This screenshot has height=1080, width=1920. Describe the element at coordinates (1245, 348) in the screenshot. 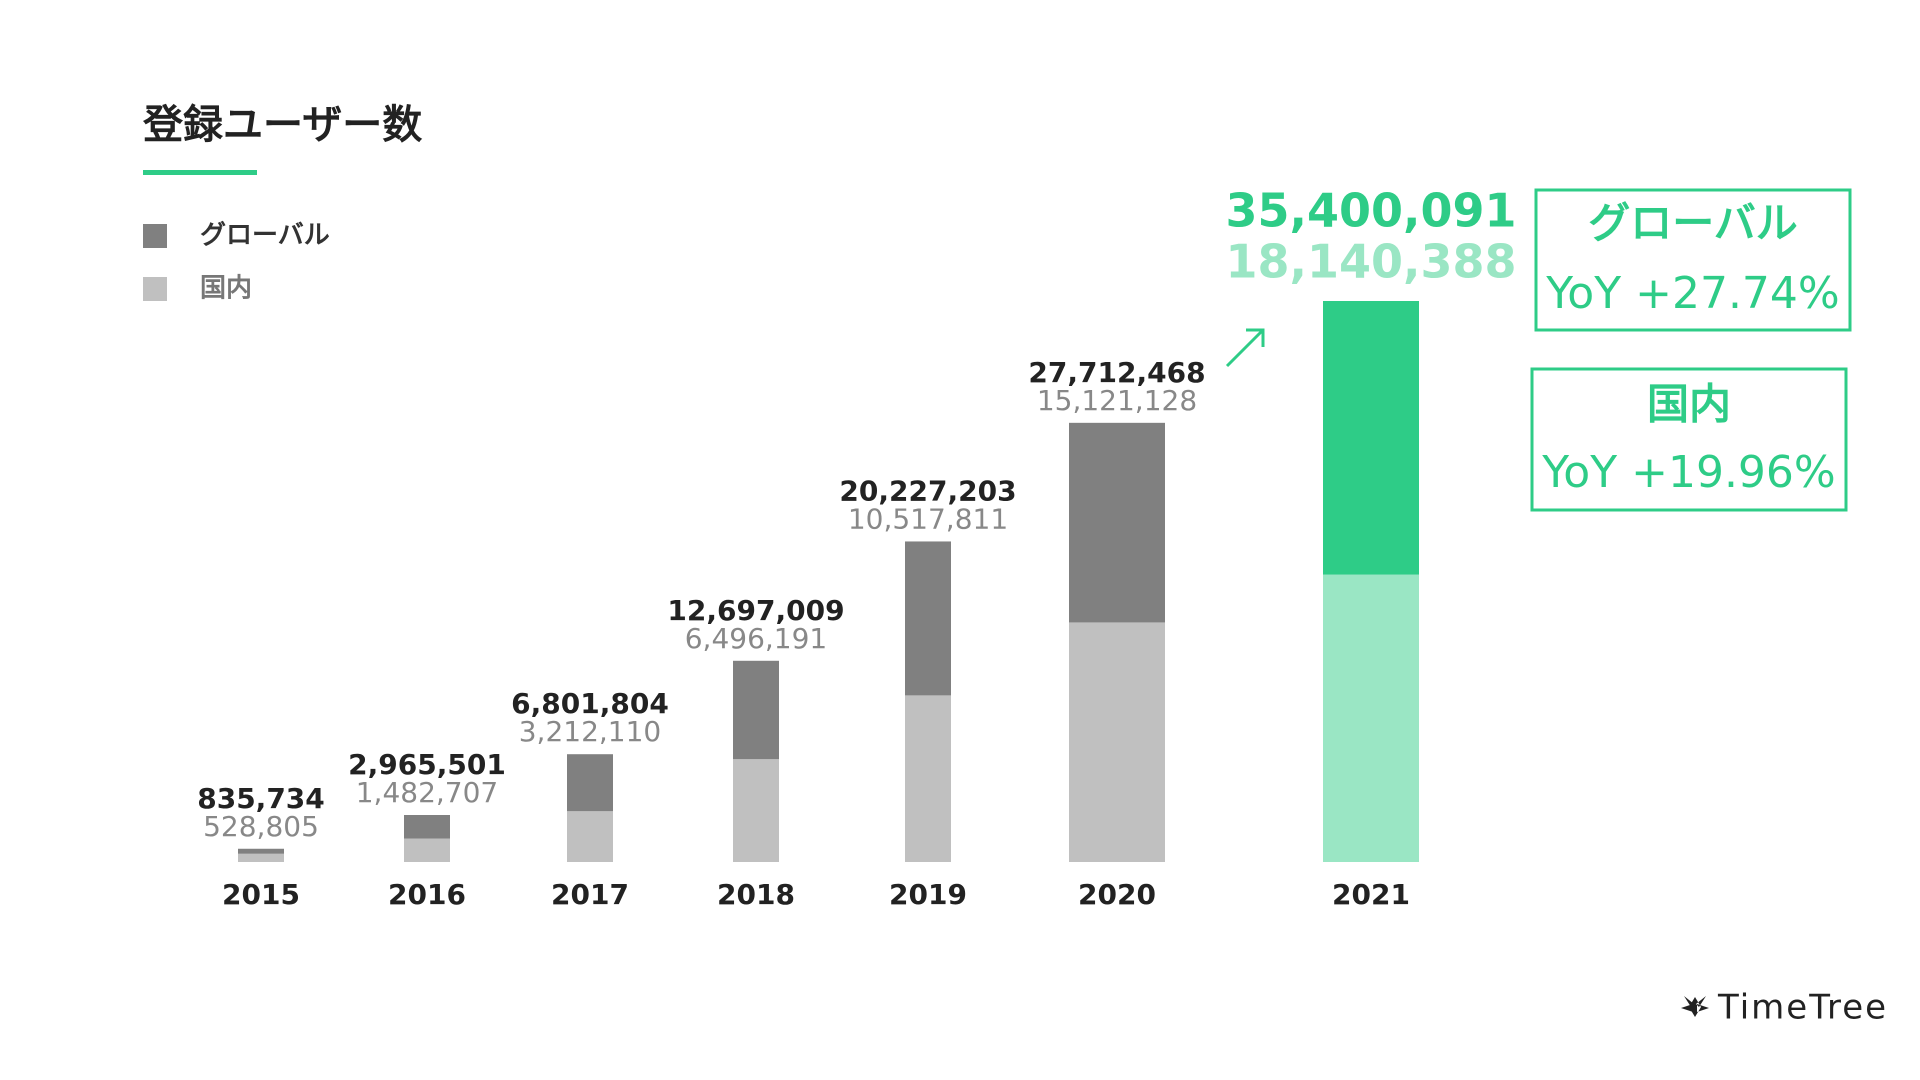

I see `arrow` at that location.